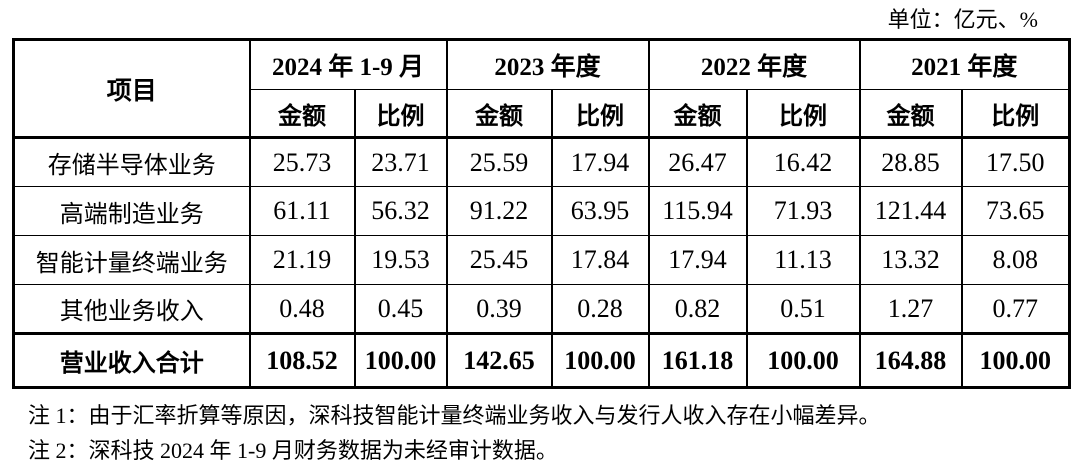 The image size is (1080, 471). I want to click on table-row: 其他业务收入 0.48 0.45 0.39 0.28 0.82 0.51 1.27 0.77, so click(541, 309).